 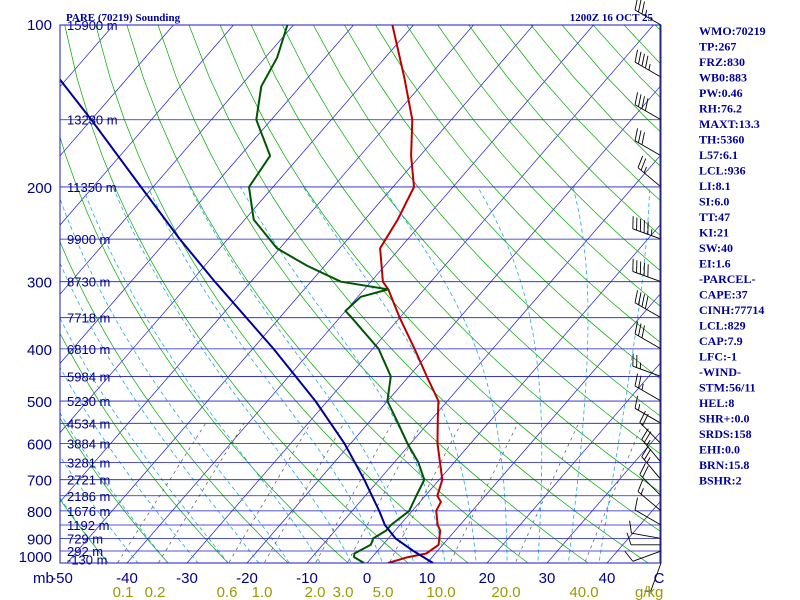 I want to click on pressure-tick-label: 300, so click(x=39, y=283).